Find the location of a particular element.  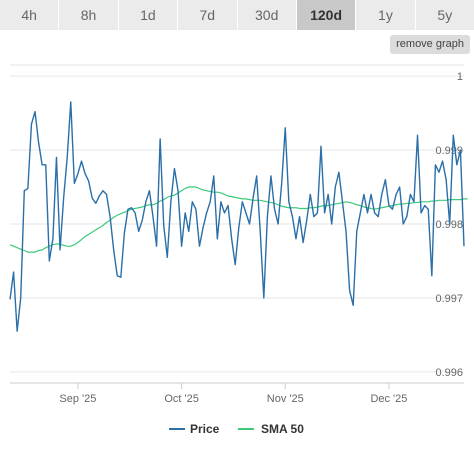

legend-sma-50-label: SMA 50 is located at coordinates (282, 429).